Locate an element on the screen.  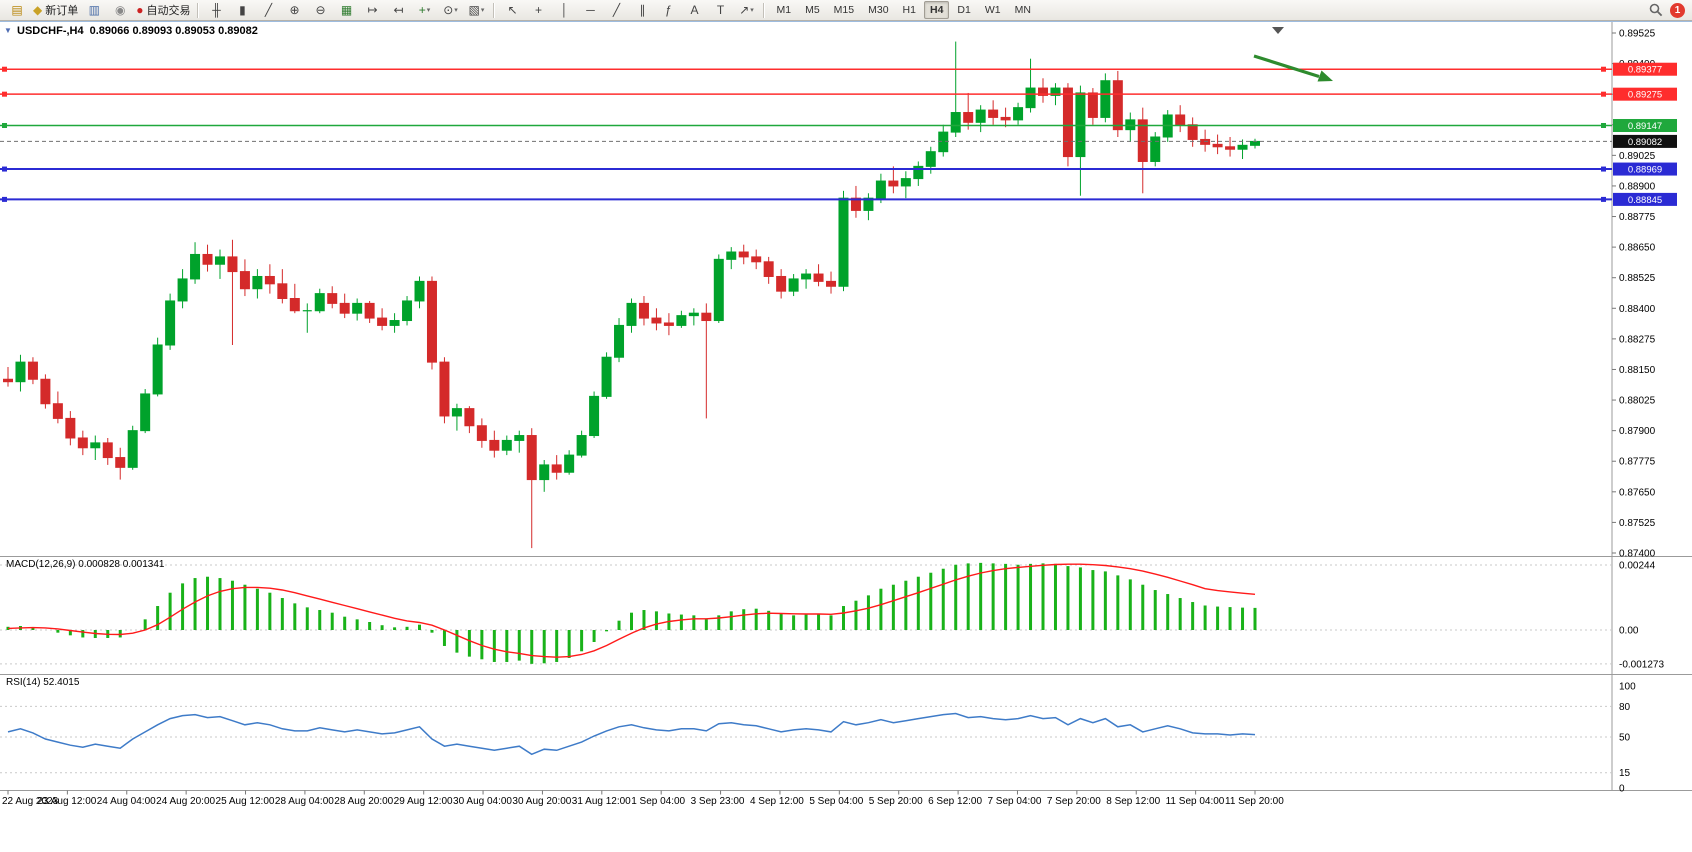
svg-text: 0.89025 is located at coordinates (1637, 156).